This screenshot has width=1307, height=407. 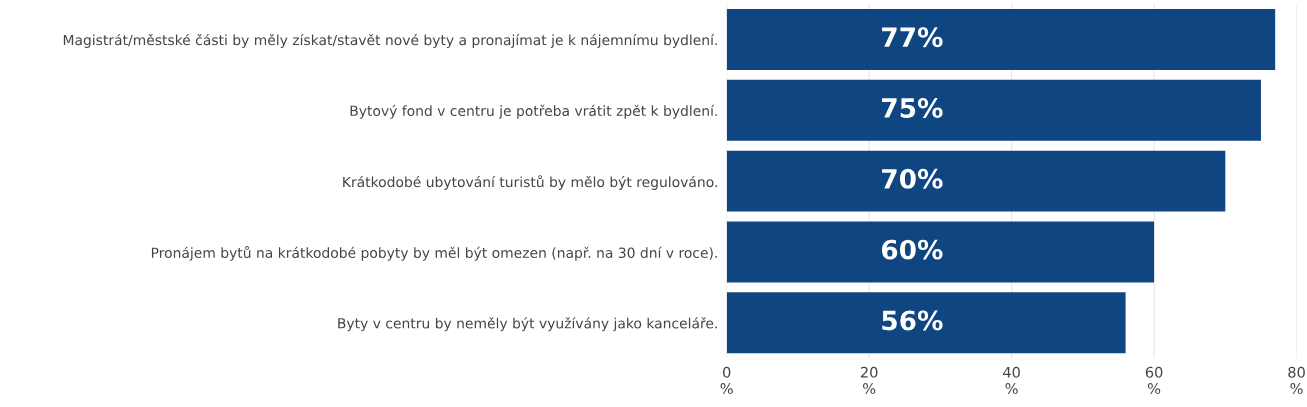 I want to click on y-tick-label: Krátkodobé ubytování turistů by mělo být regulováno., so click(x=530, y=182).